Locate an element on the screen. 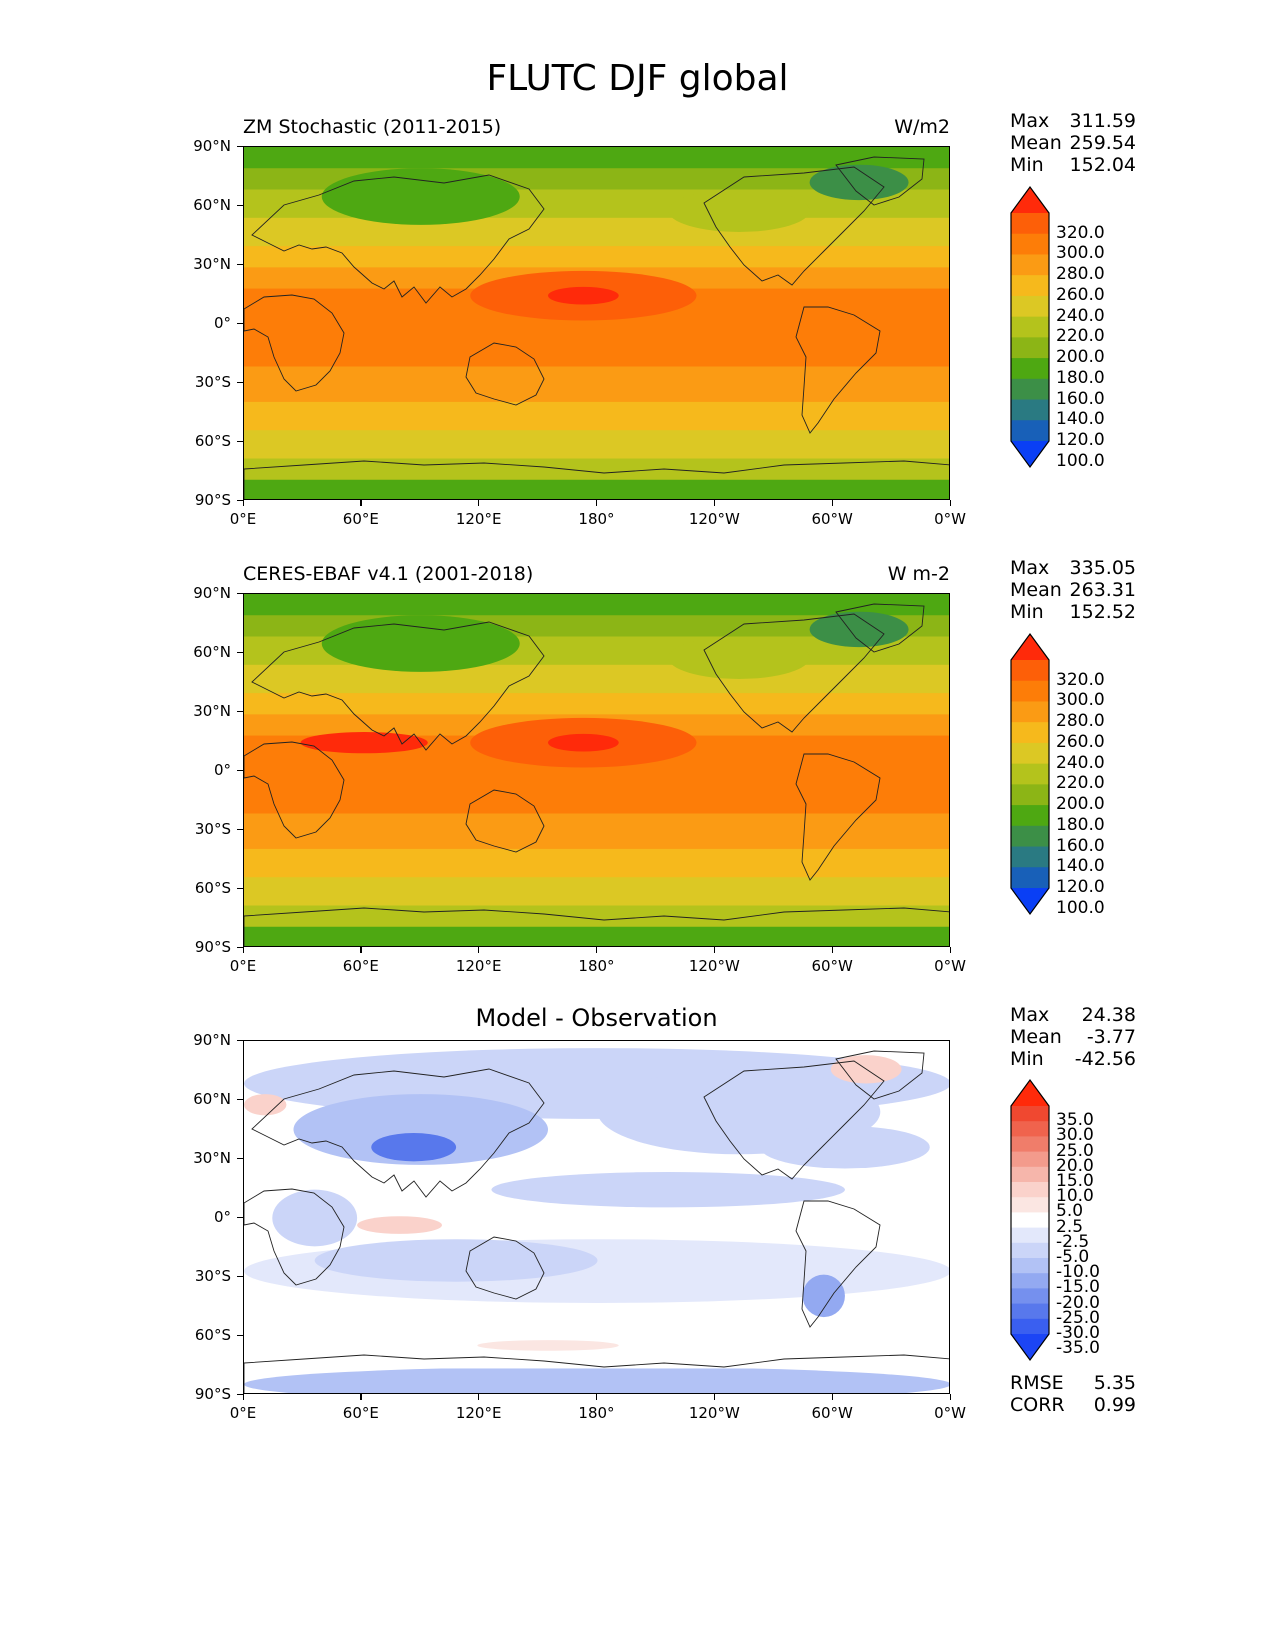 The width and height of the screenshot is (1275, 1650). lat-tick-label: 30°S is located at coordinates (212, 829).